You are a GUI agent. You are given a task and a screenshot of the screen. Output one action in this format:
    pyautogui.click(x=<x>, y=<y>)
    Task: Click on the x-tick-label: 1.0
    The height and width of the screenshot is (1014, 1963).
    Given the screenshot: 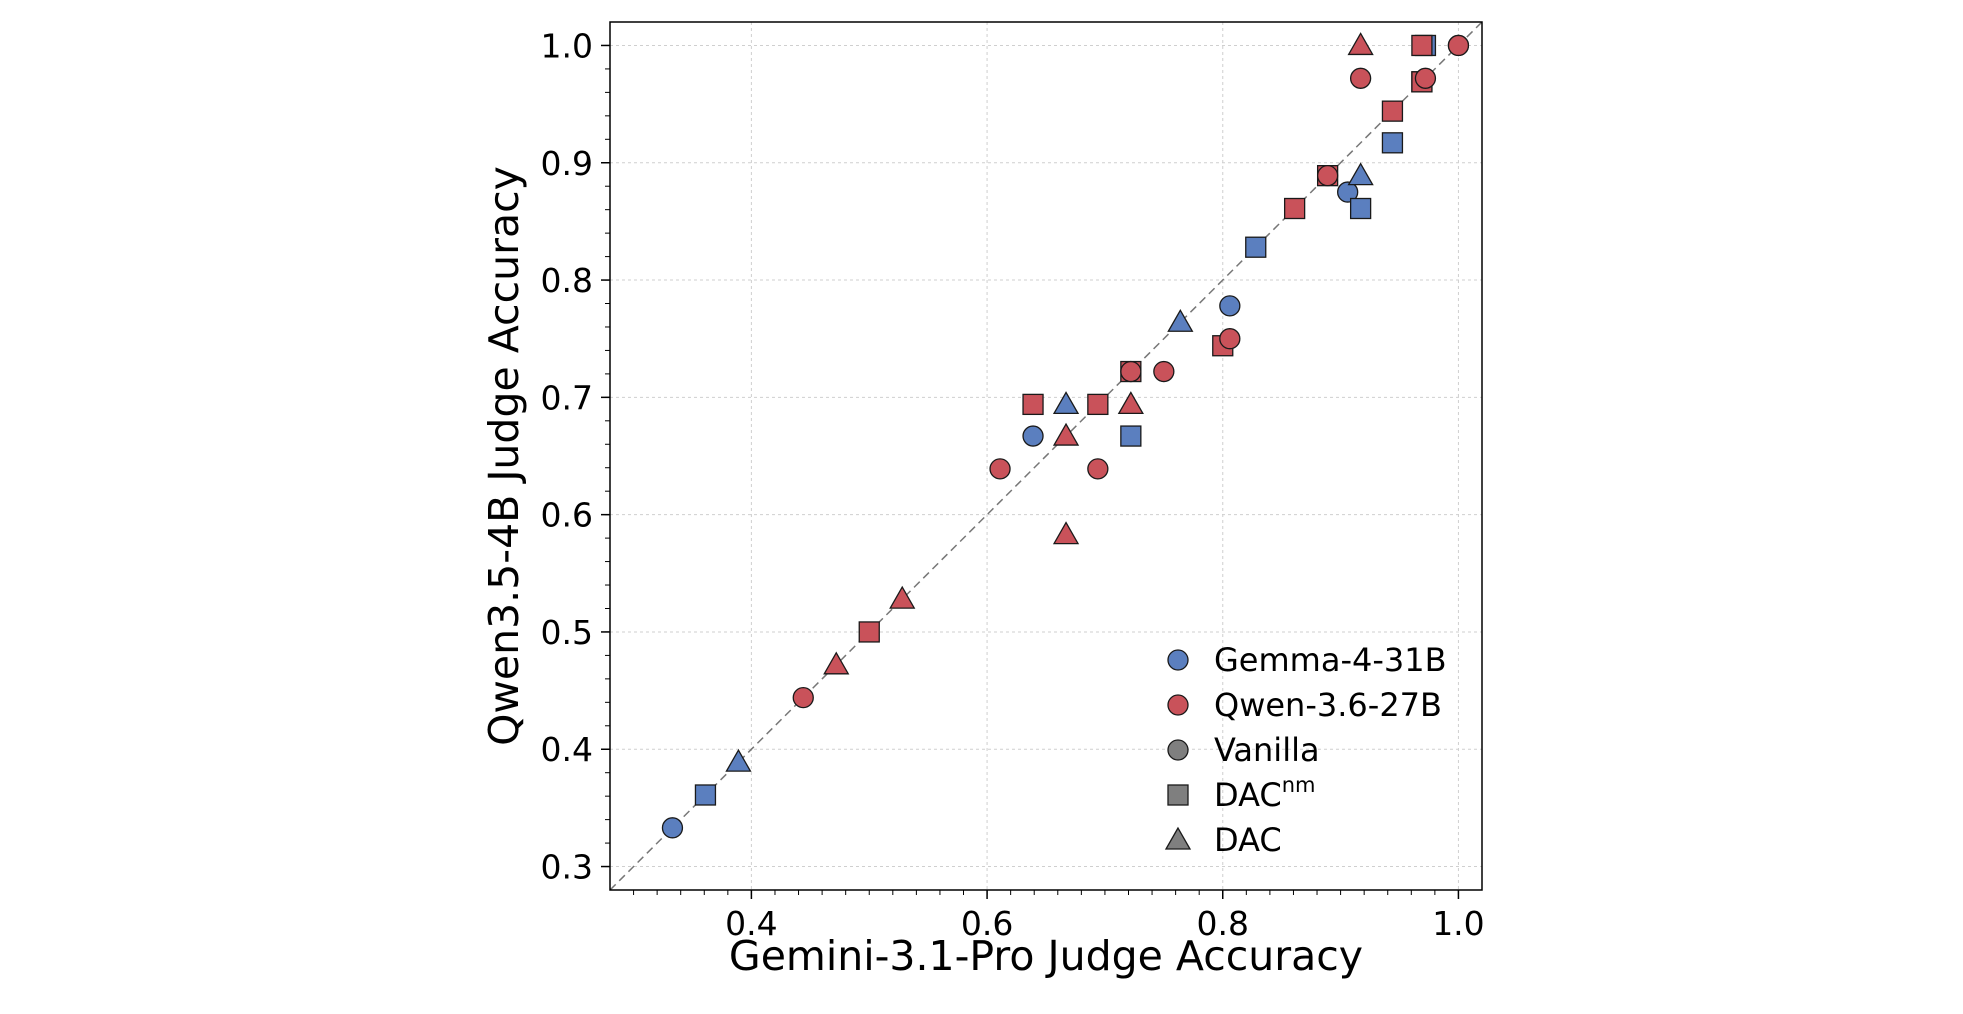 What is the action you would take?
    pyautogui.click(x=1458, y=923)
    